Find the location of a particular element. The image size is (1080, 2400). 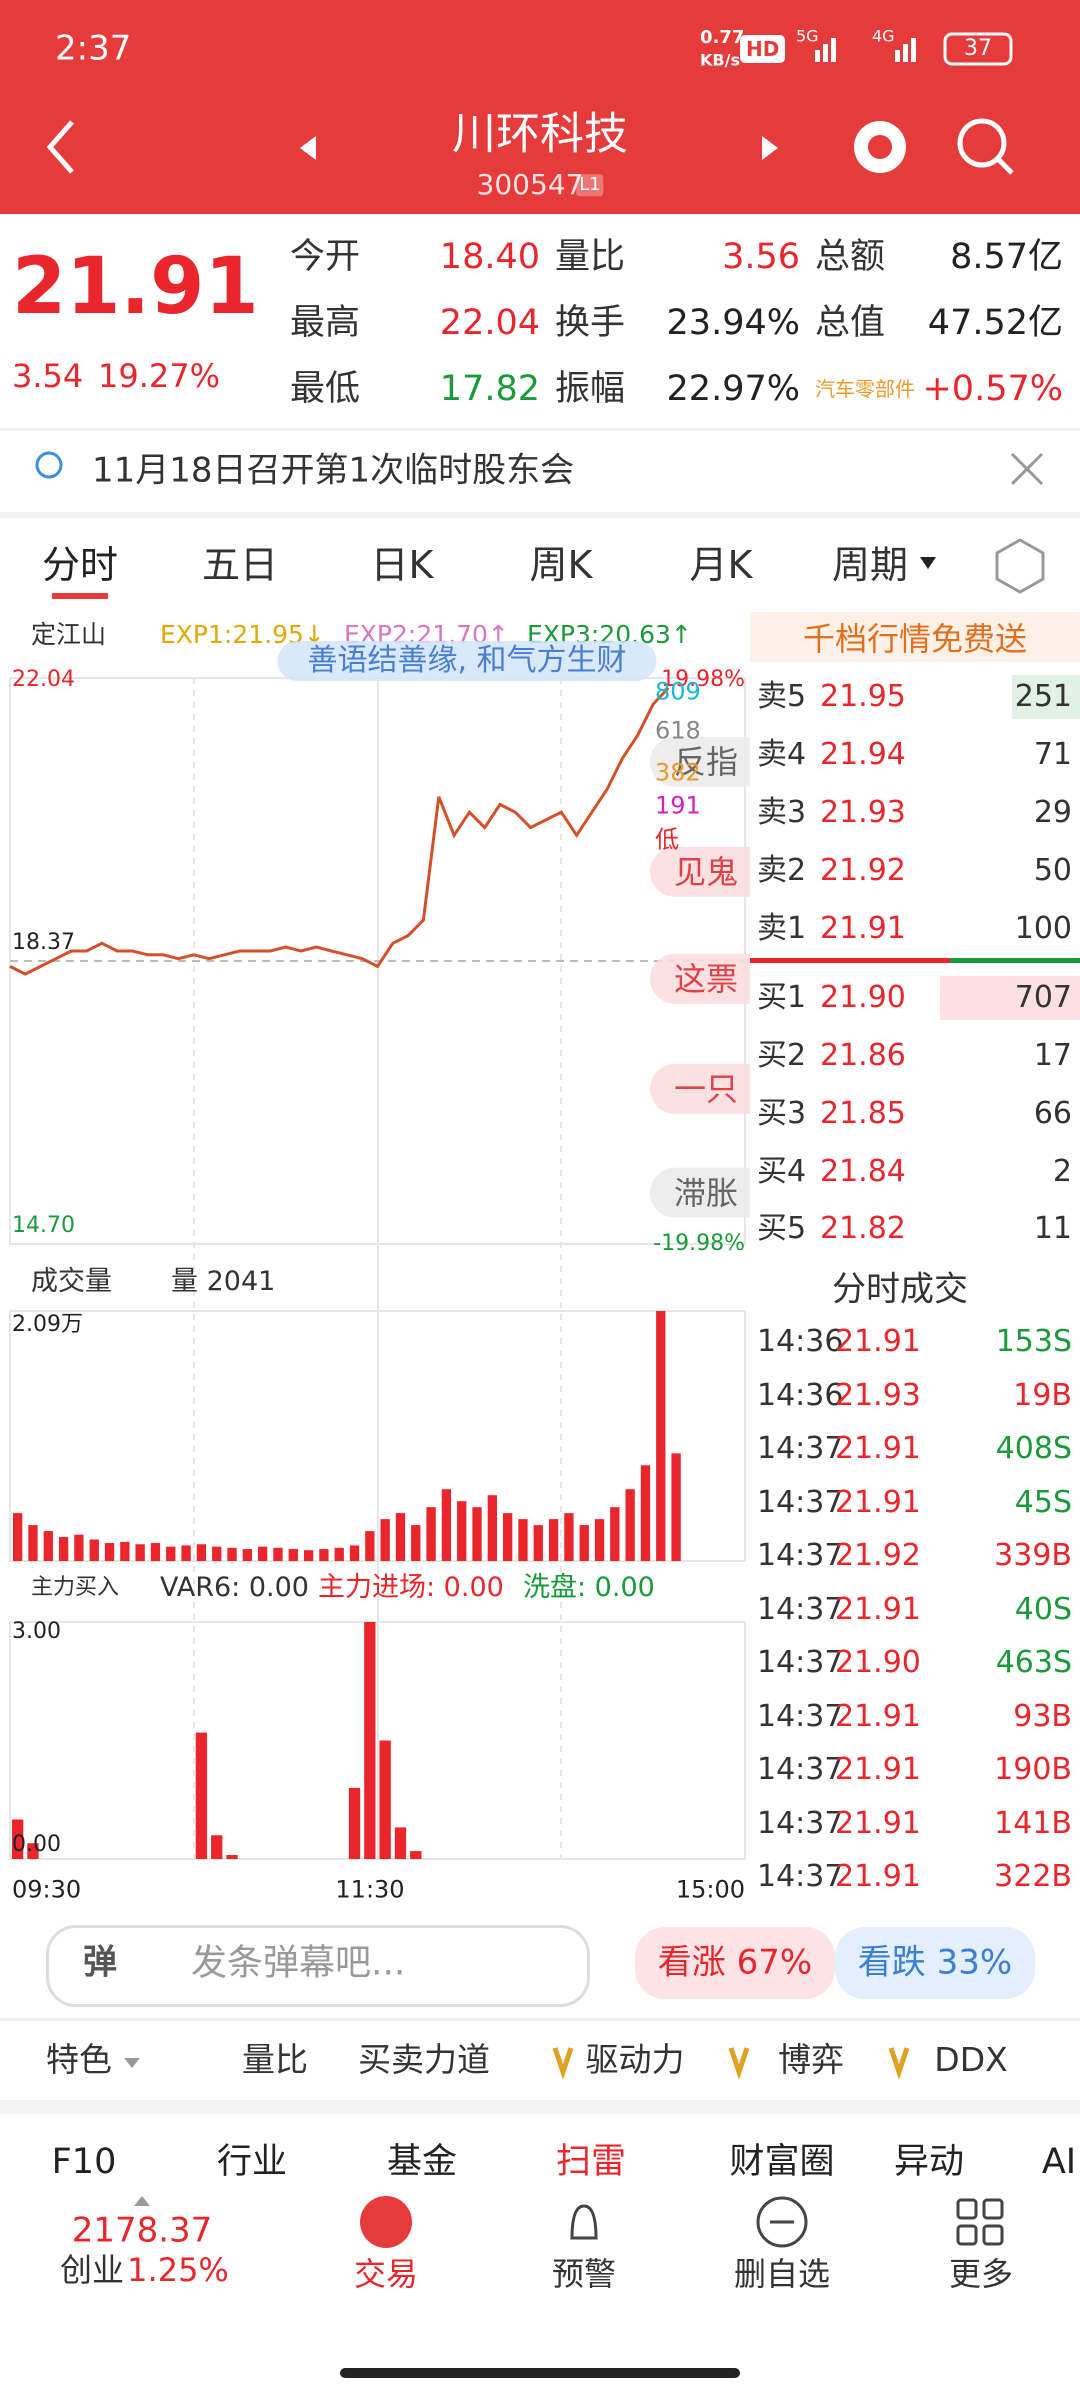

period-tab: 周期 is located at coordinates (870, 565).